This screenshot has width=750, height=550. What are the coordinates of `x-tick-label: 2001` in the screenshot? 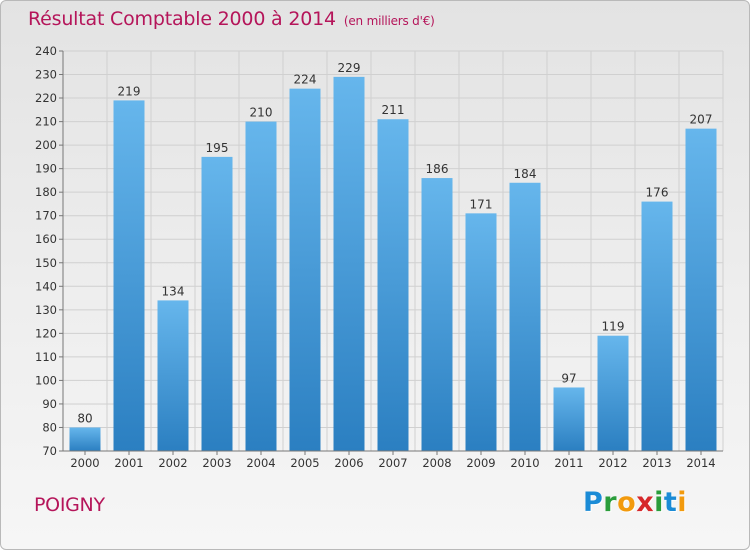 It's located at (128, 463).